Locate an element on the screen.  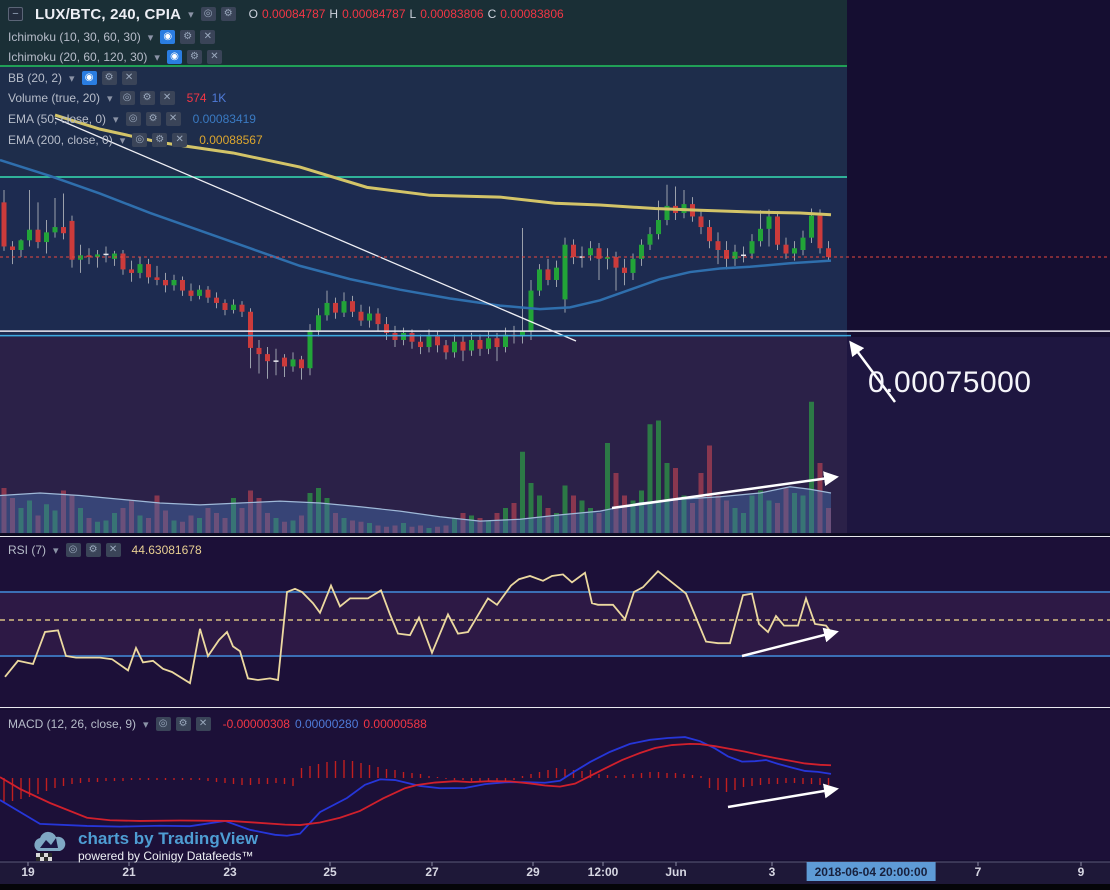
low-label: L is located at coordinates (413, 14).